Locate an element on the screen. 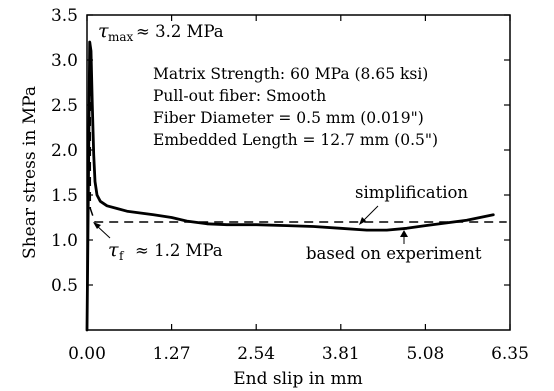 The image size is (554, 391). experiment-label: based on experiment is located at coordinates (394, 253).